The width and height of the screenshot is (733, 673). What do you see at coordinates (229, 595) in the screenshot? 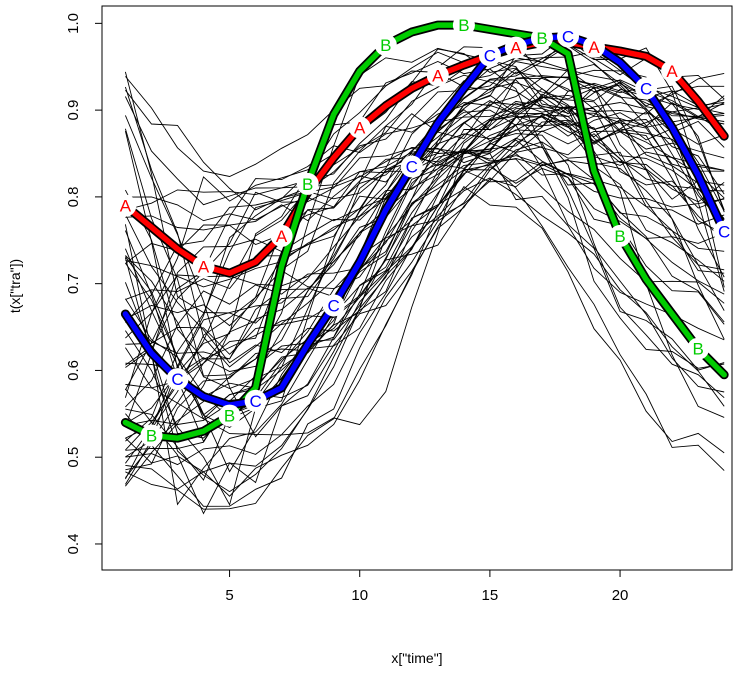
I see `x-tick-label: 5` at bounding box center [229, 595].